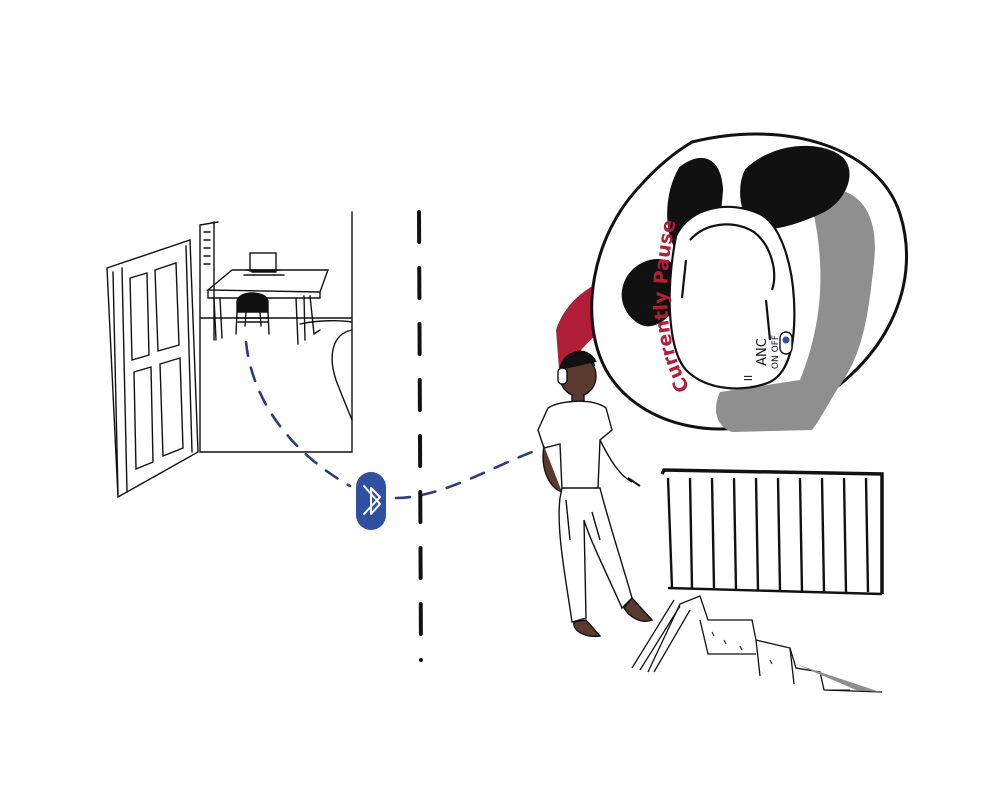  What do you see at coordinates (389, 420) in the screenshot?
I see `bluetooth-signal-path` at bounding box center [389, 420].